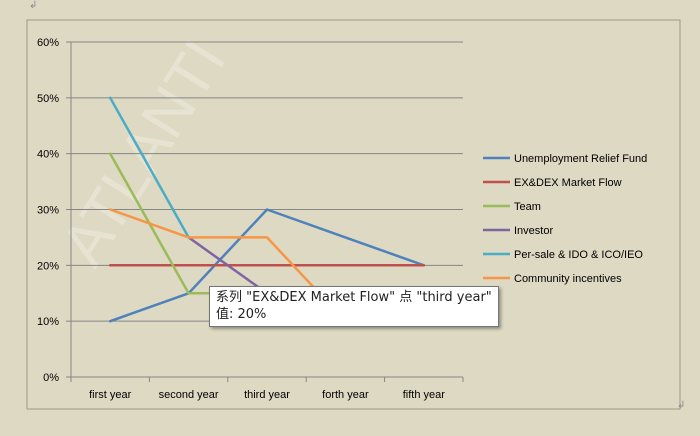  Describe the element at coordinates (578, 255) in the screenshot. I see `legend-label: Per-sale & IDO & ICO/IEO` at that location.